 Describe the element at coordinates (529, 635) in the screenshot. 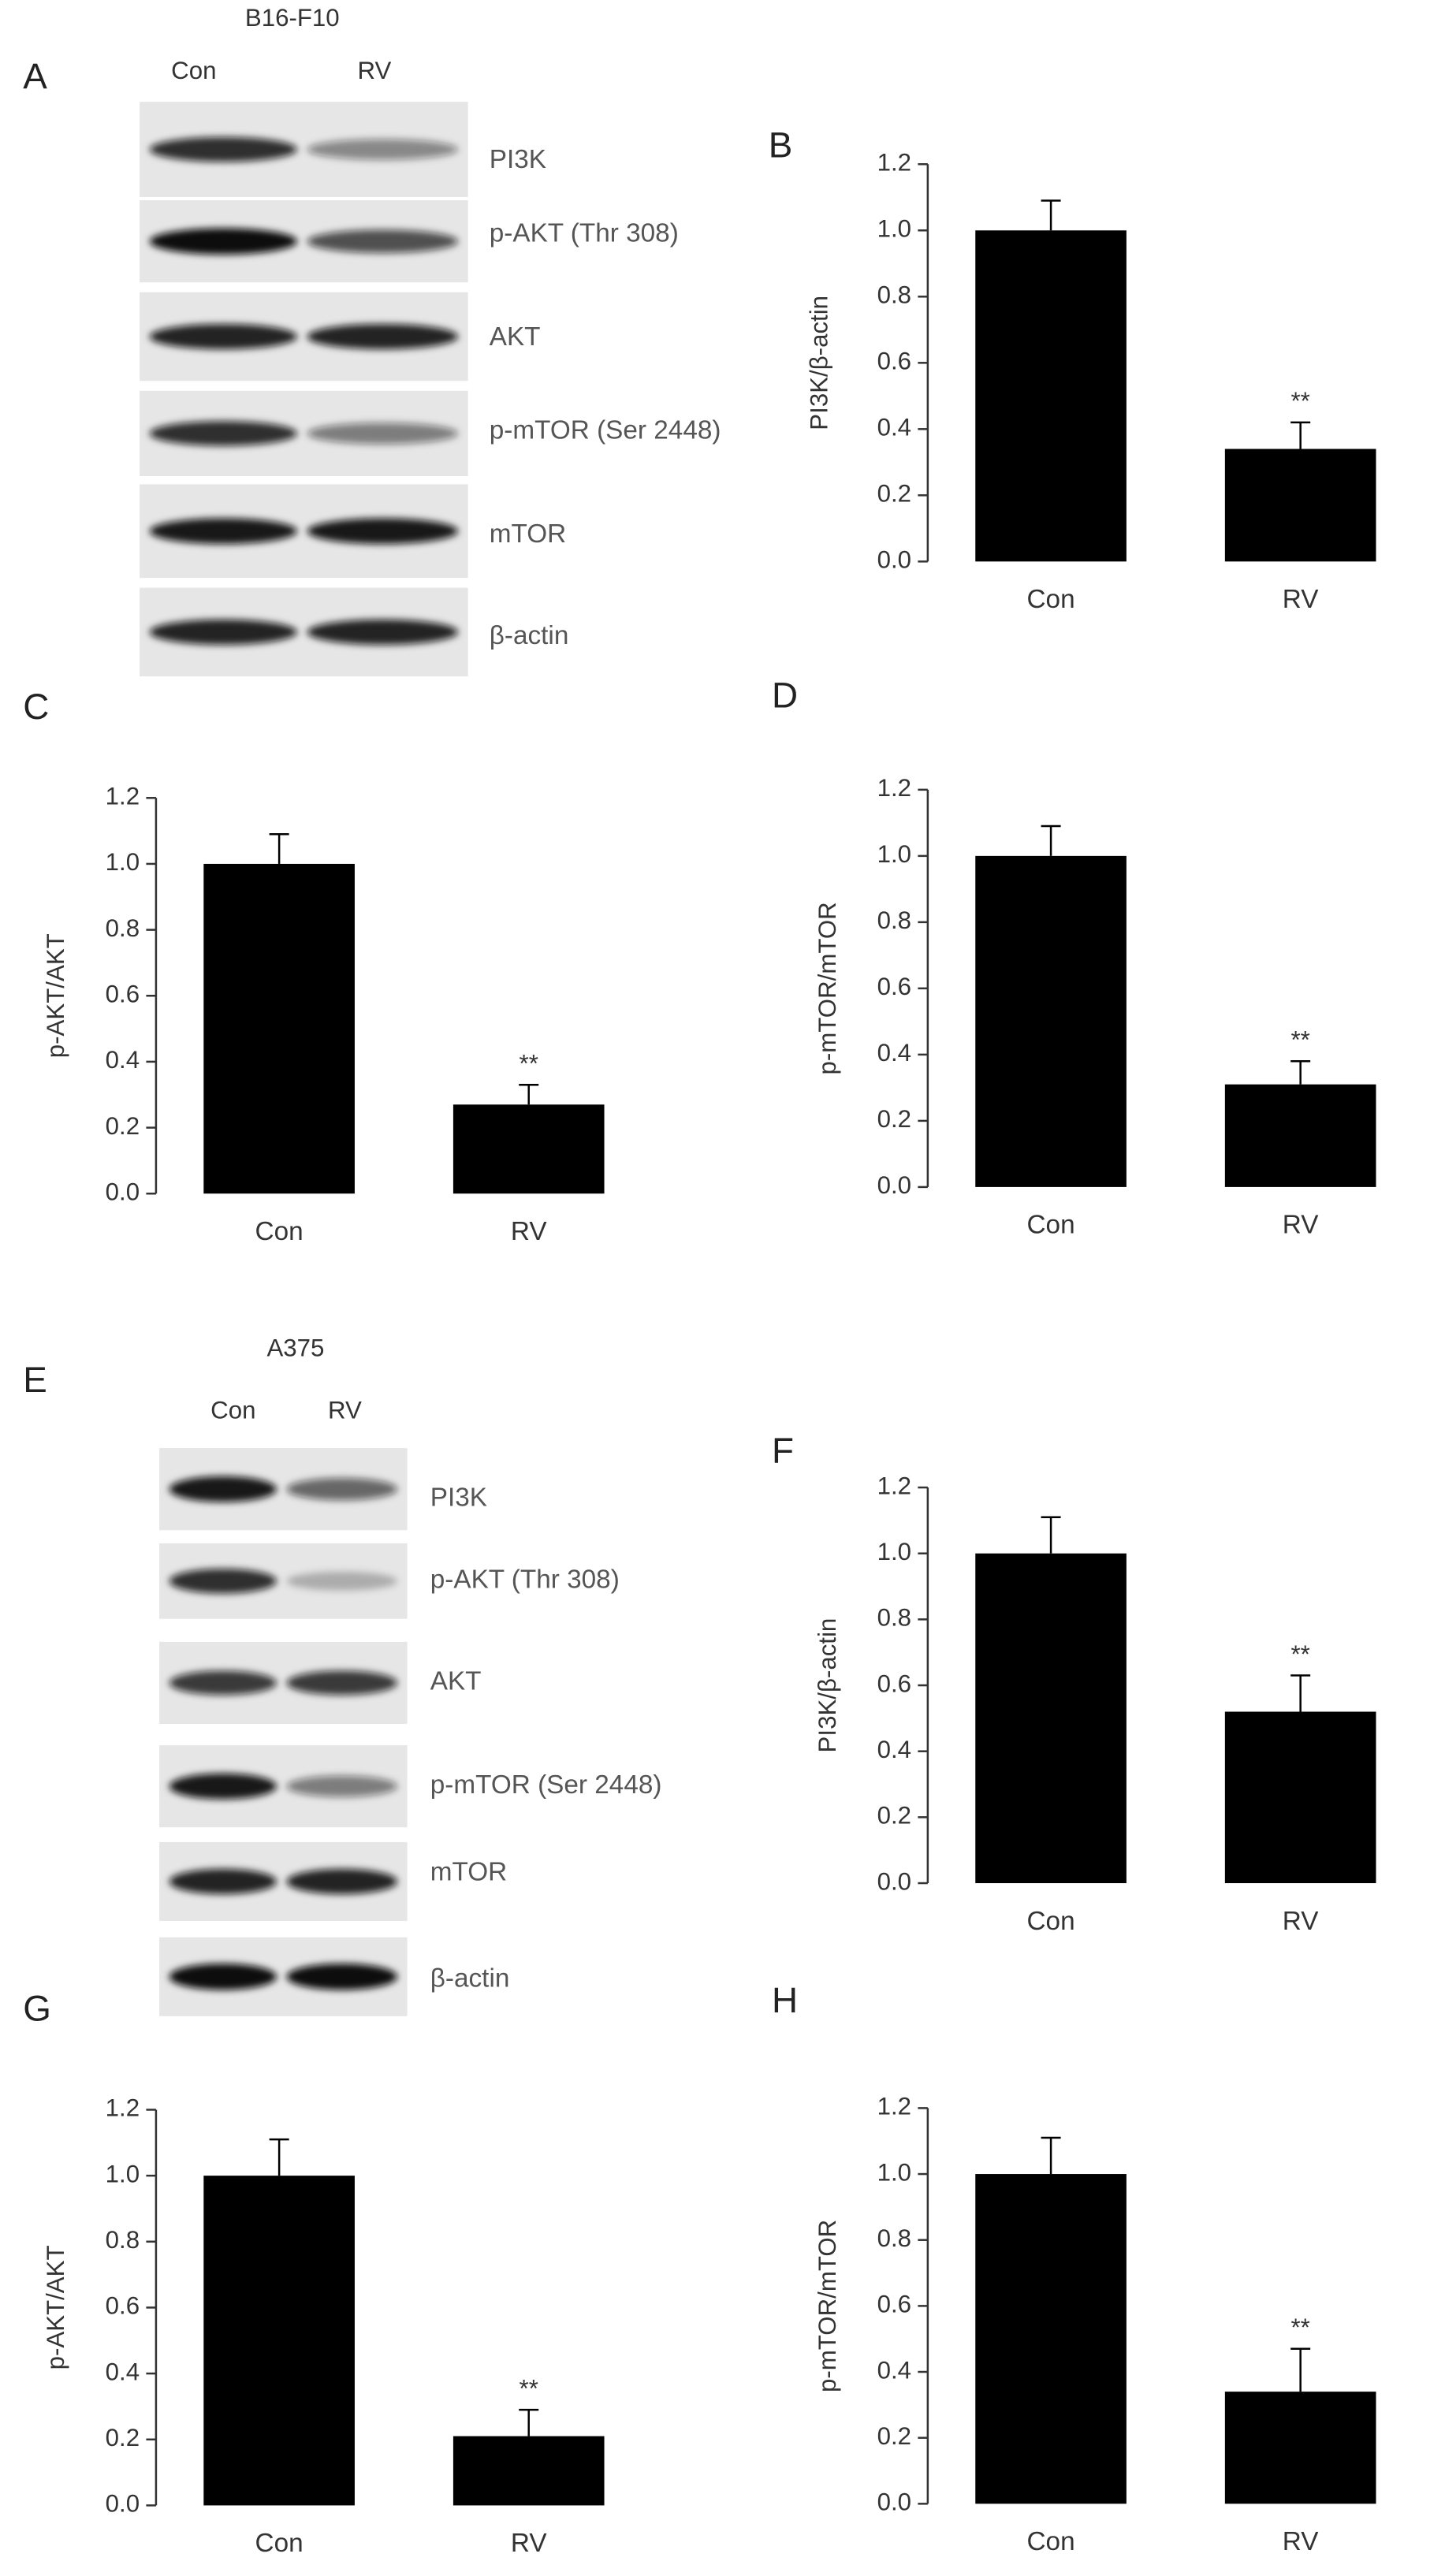

I see `band-label: β-actin` at that location.